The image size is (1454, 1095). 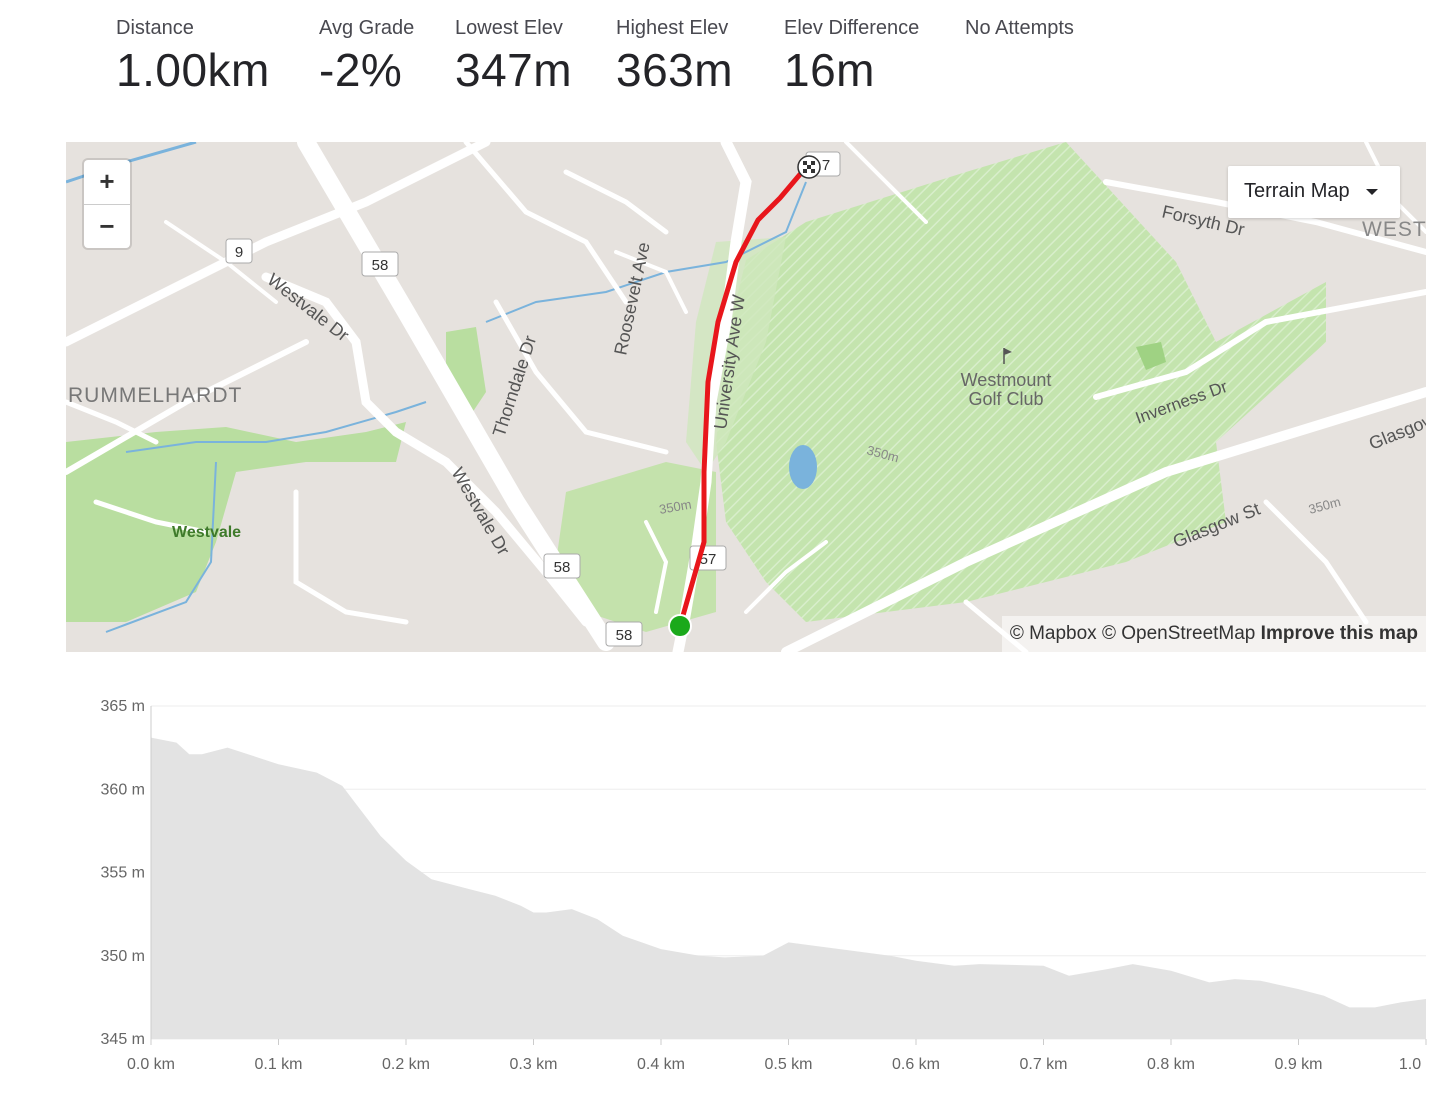 I want to click on stat-label: Lowest Elev, so click(x=509, y=28).